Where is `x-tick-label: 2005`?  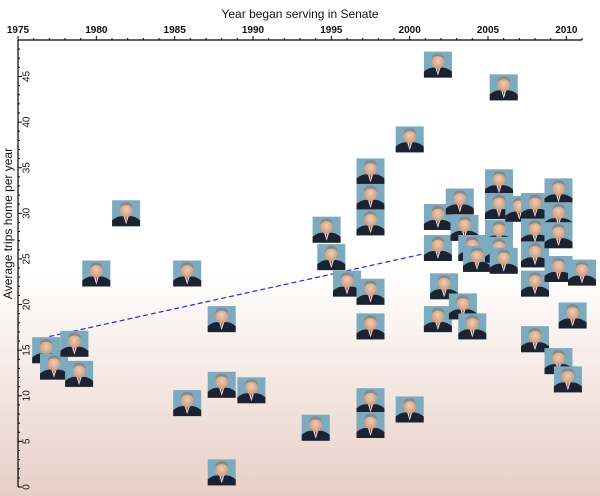
x-tick-label: 2005 is located at coordinates (488, 30).